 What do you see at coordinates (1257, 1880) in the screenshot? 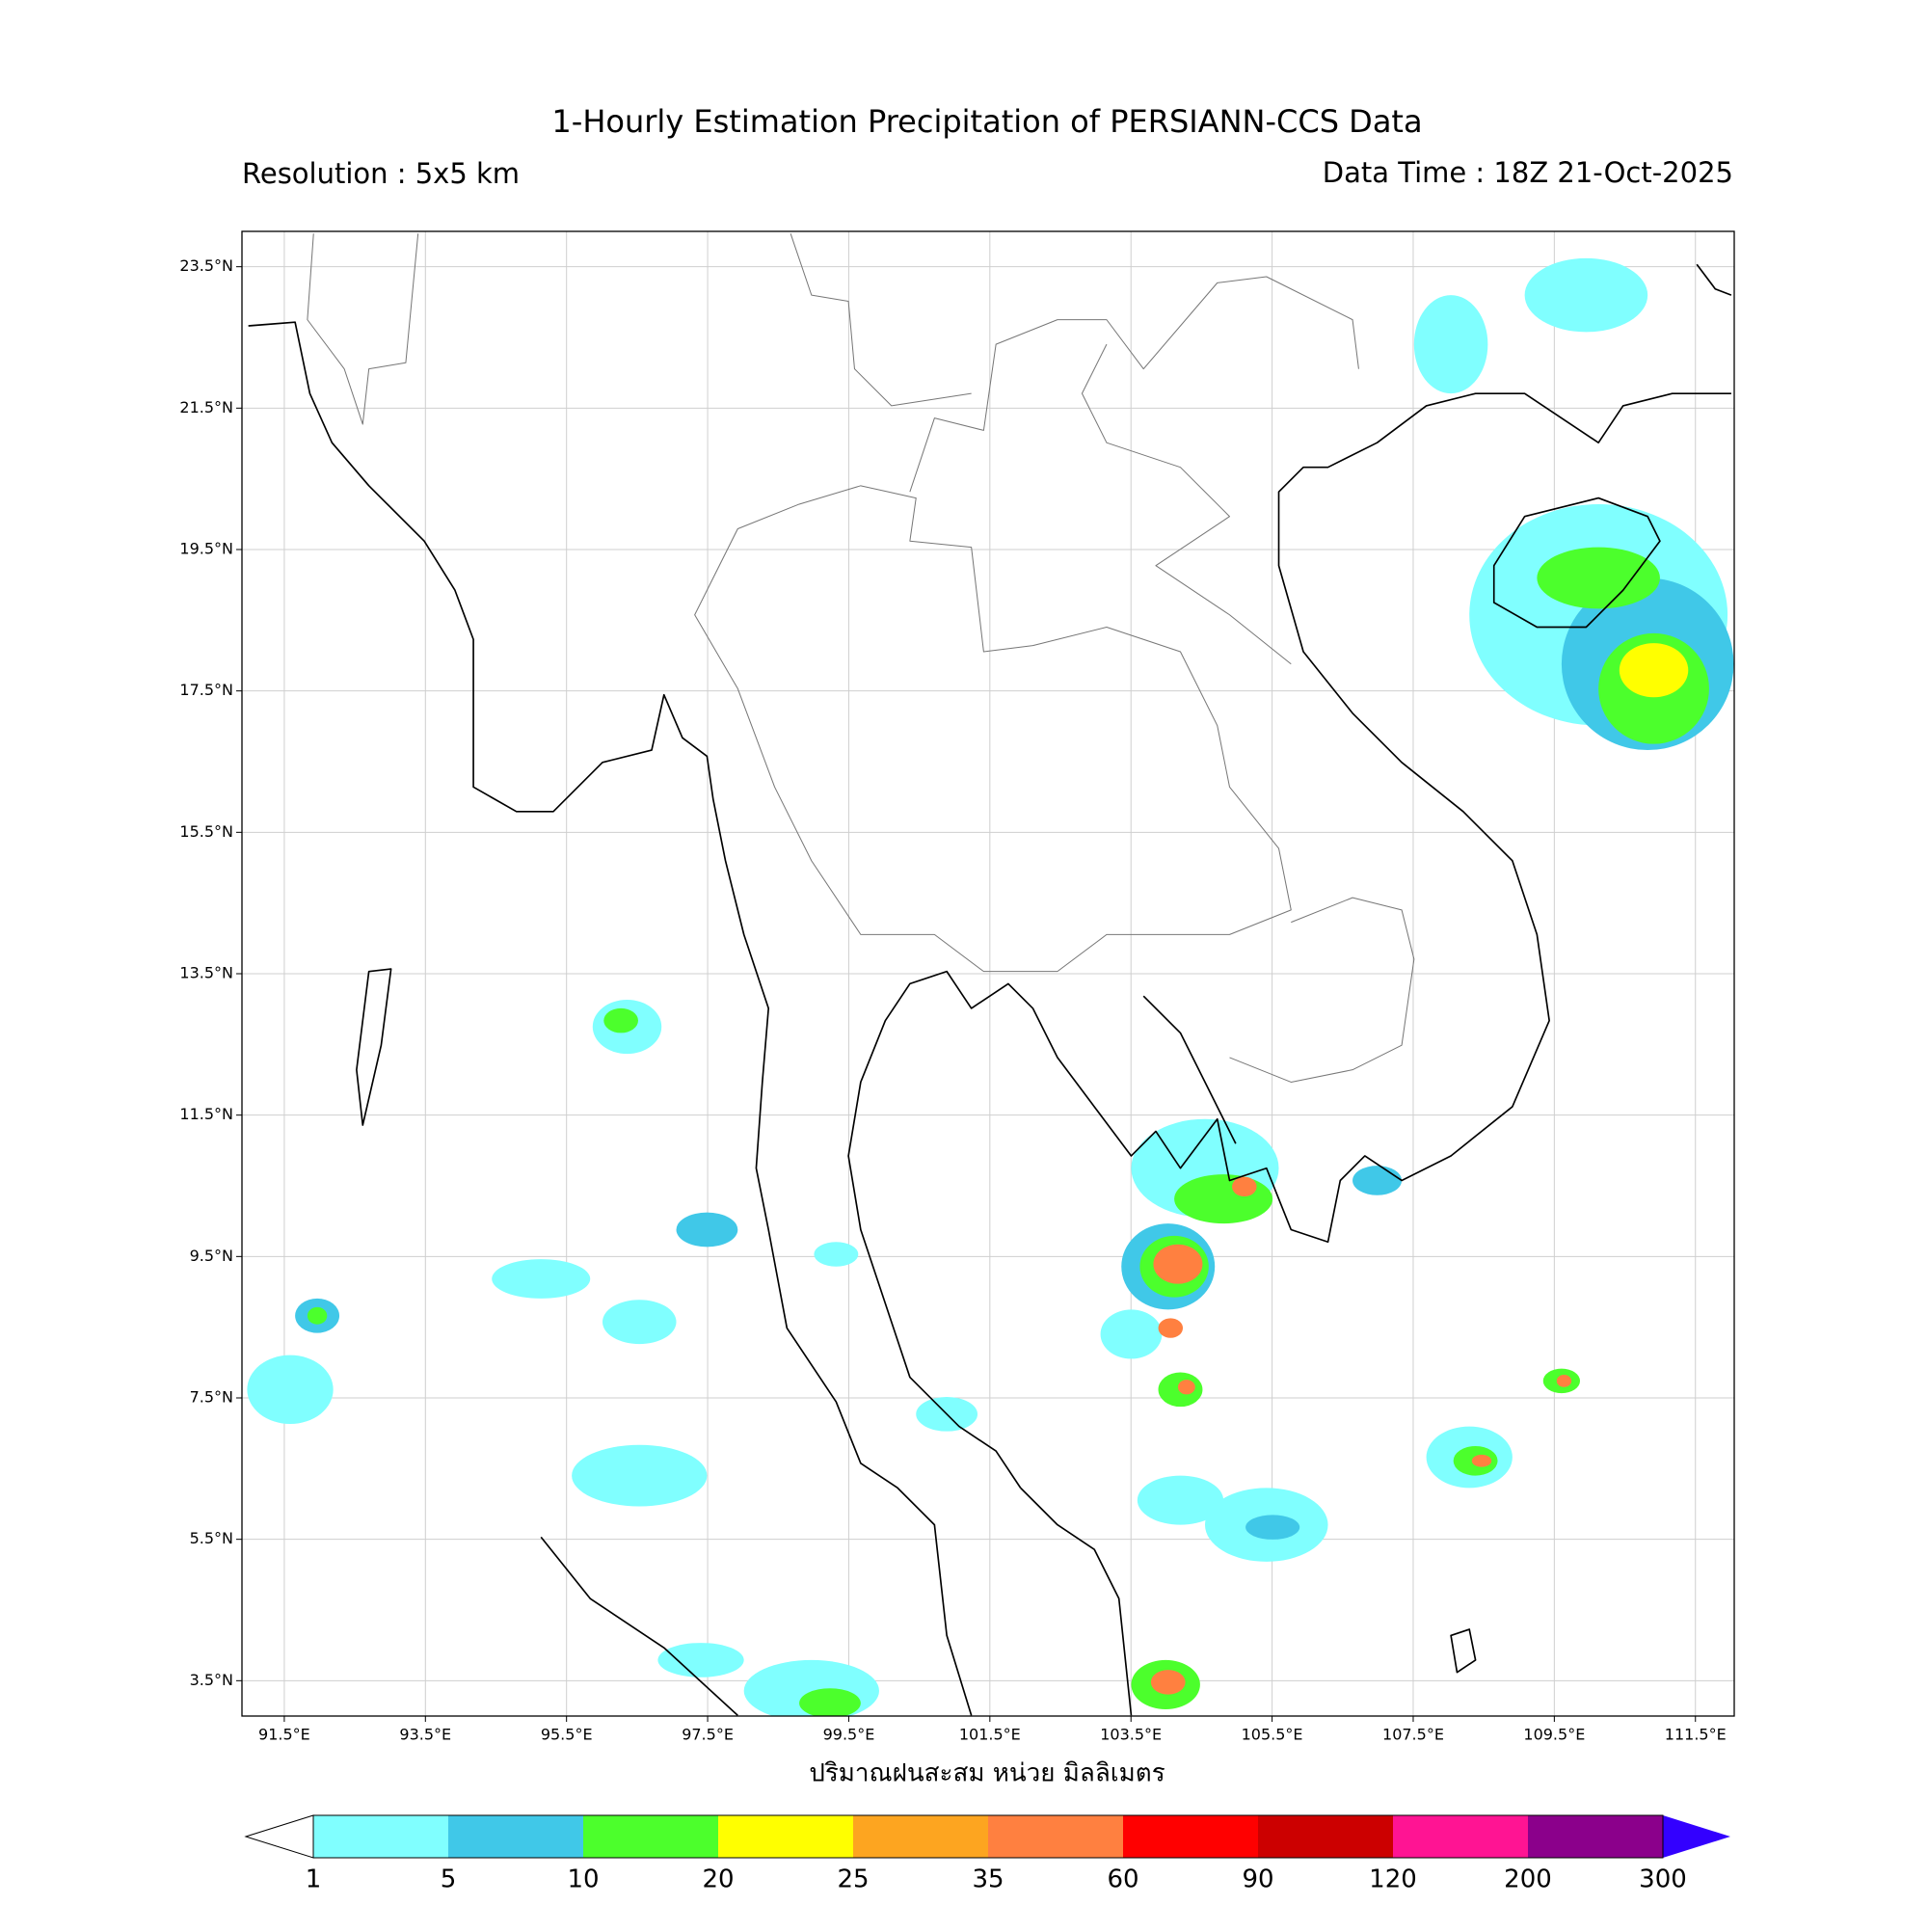
I see `colorbar-tick-label: 90` at bounding box center [1257, 1880].